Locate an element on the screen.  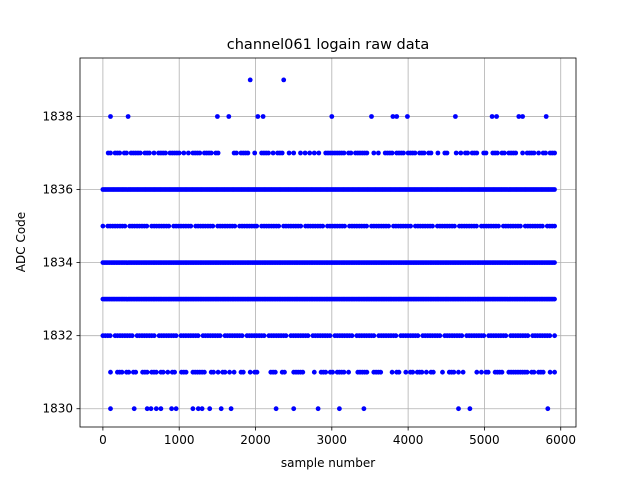
x-tick-label: 1000 is located at coordinates (179, 440).